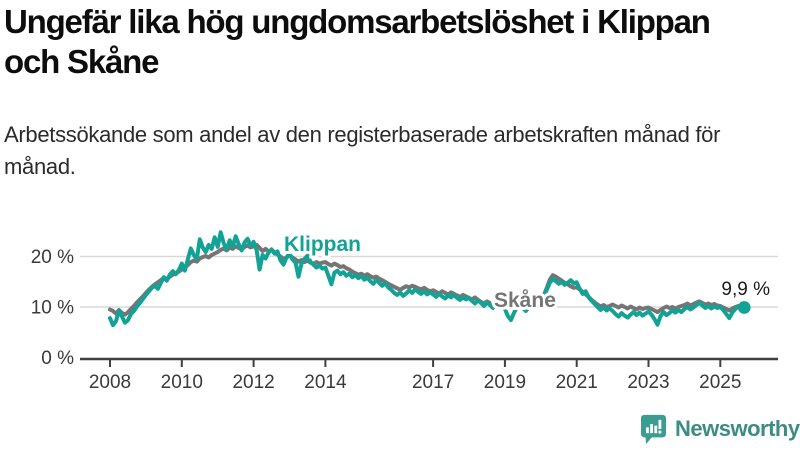 This screenshot has height=455, width=800. I want to click on x-tick-label: 2012, so click(253, 382).